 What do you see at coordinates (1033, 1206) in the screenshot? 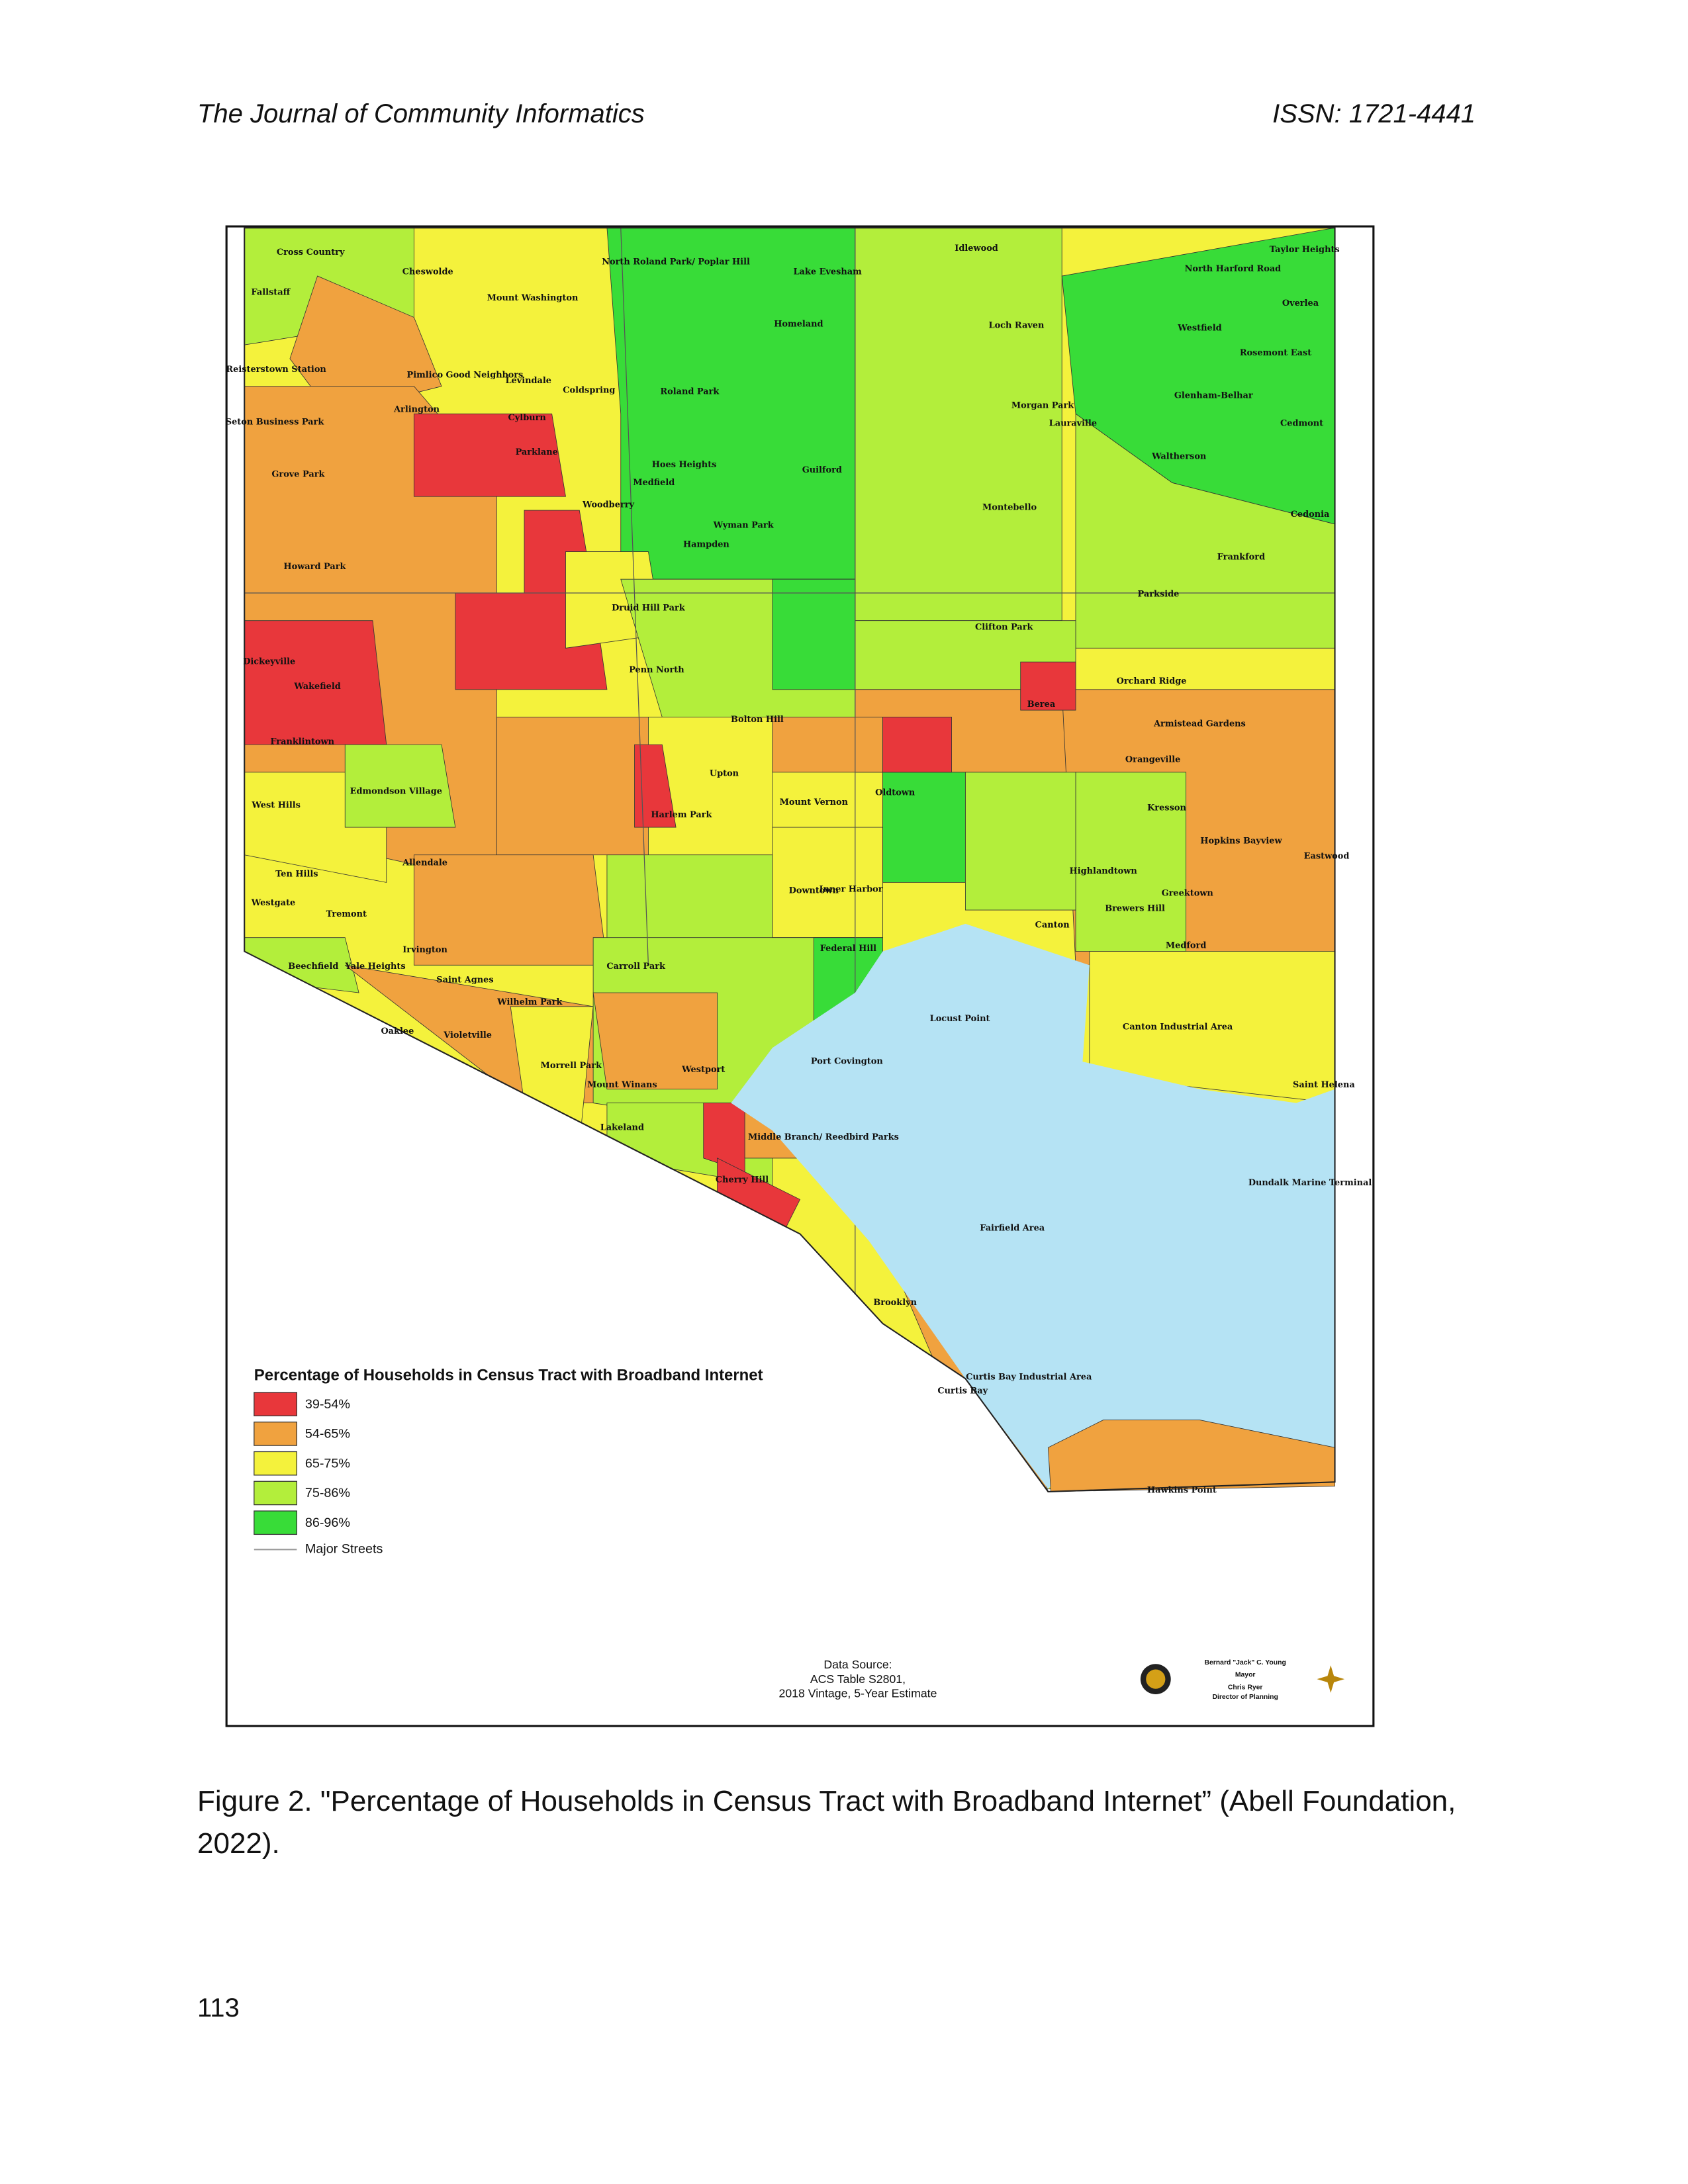
I see `water` at bounding box center [1033, 1206].